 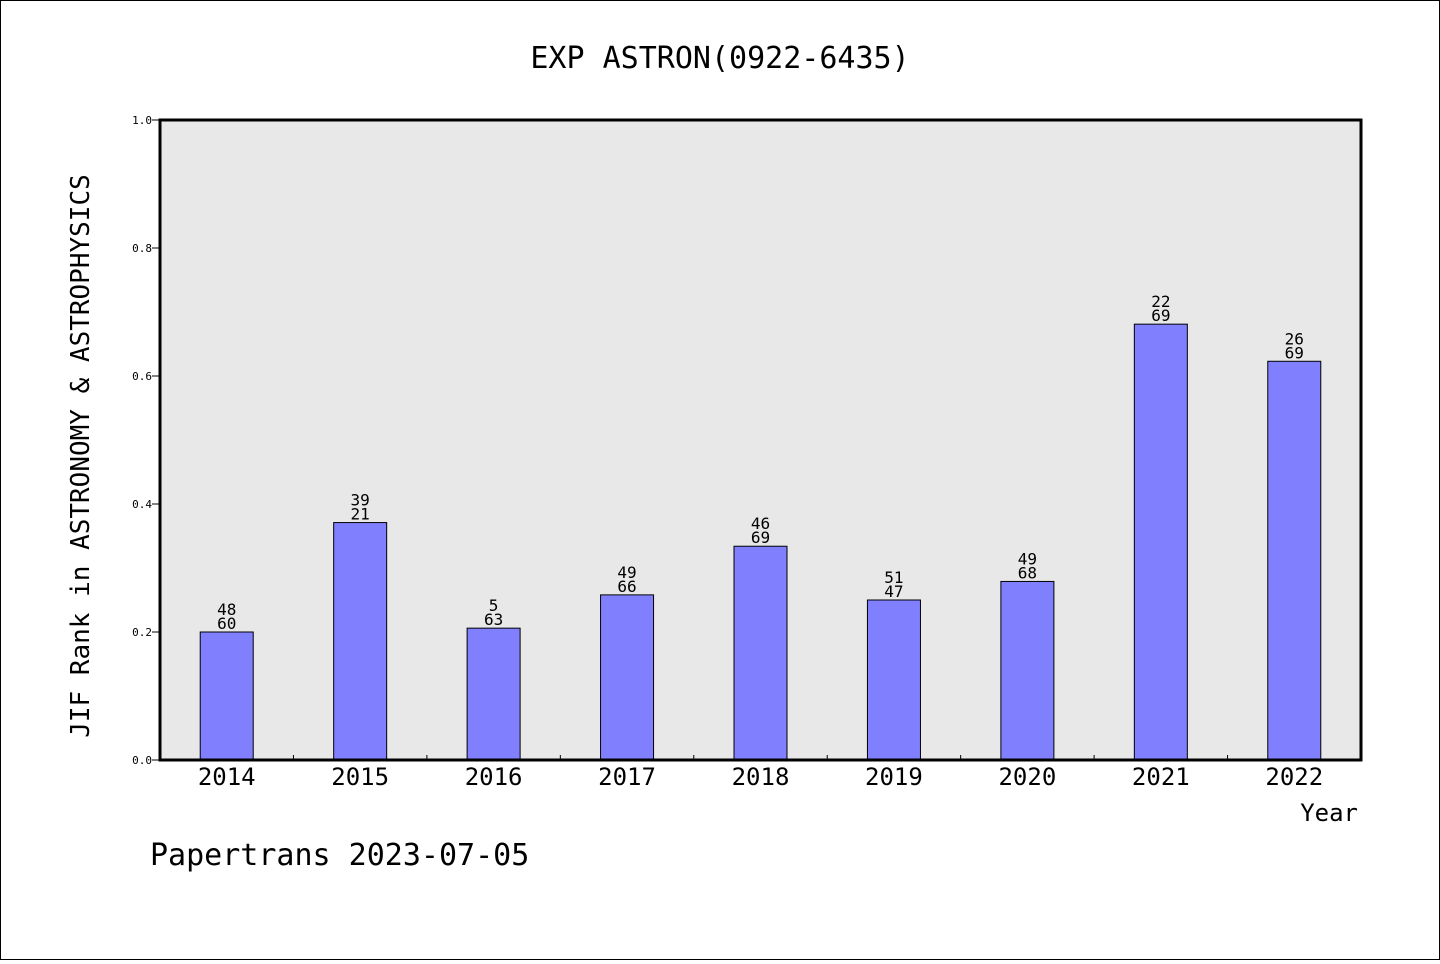 I want to click on x-tick-label-2022: 2022, so click(x=1294, y=777).